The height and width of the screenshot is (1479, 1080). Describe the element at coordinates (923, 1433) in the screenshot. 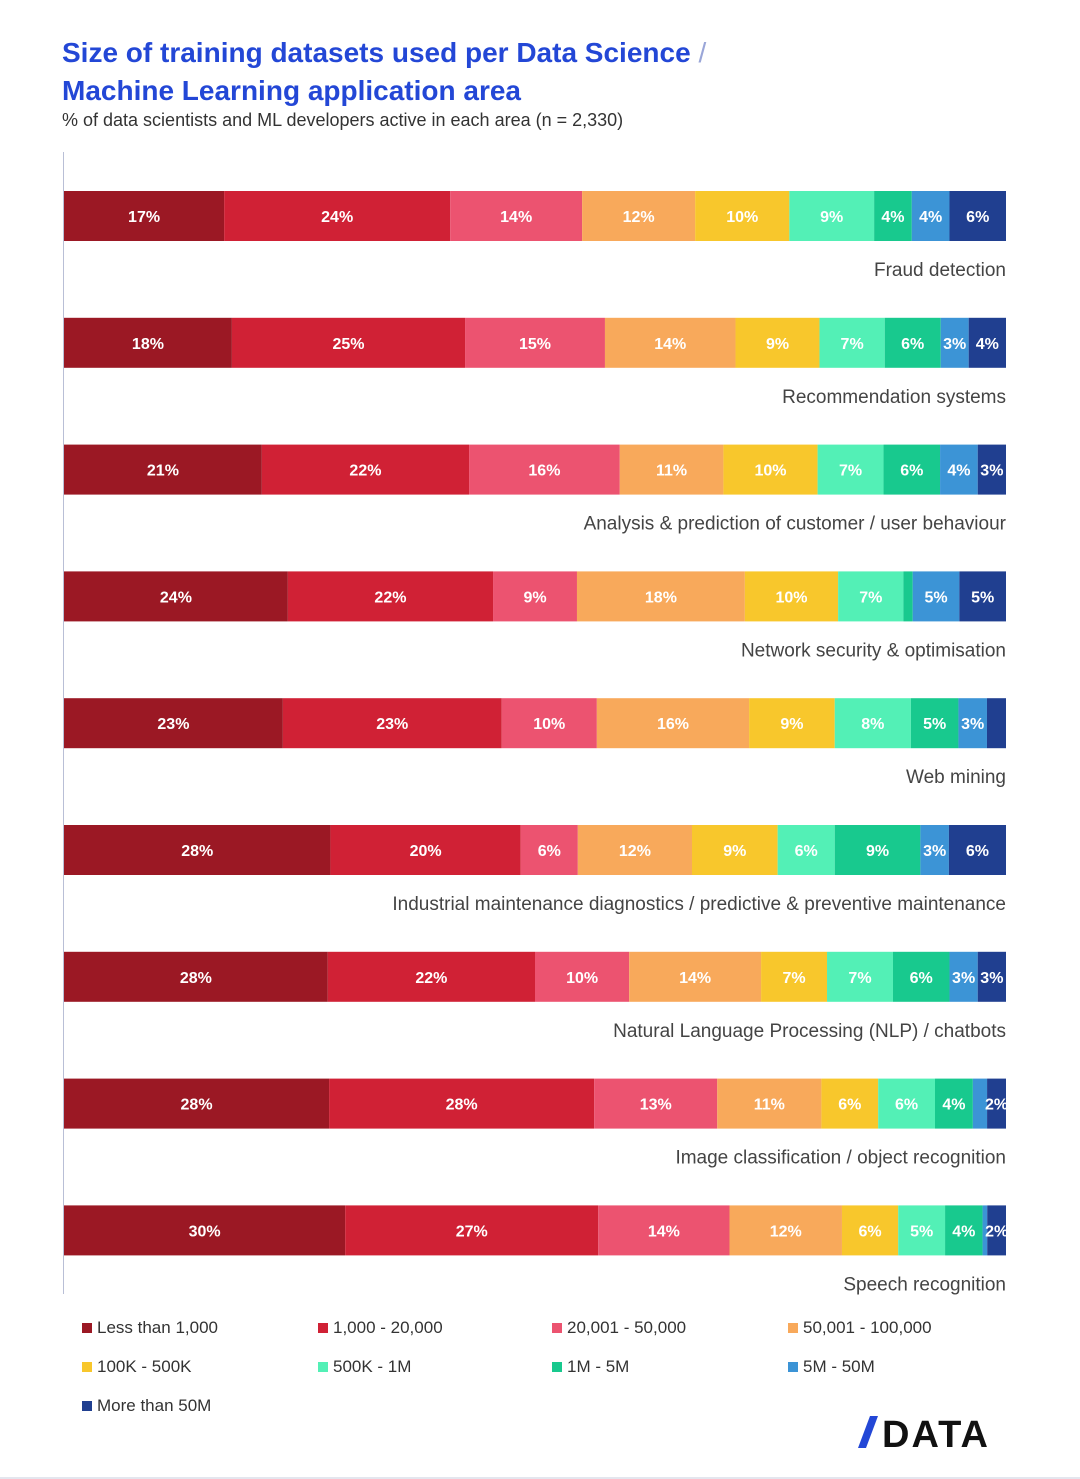

I see `data-logo: DATA` at that location.